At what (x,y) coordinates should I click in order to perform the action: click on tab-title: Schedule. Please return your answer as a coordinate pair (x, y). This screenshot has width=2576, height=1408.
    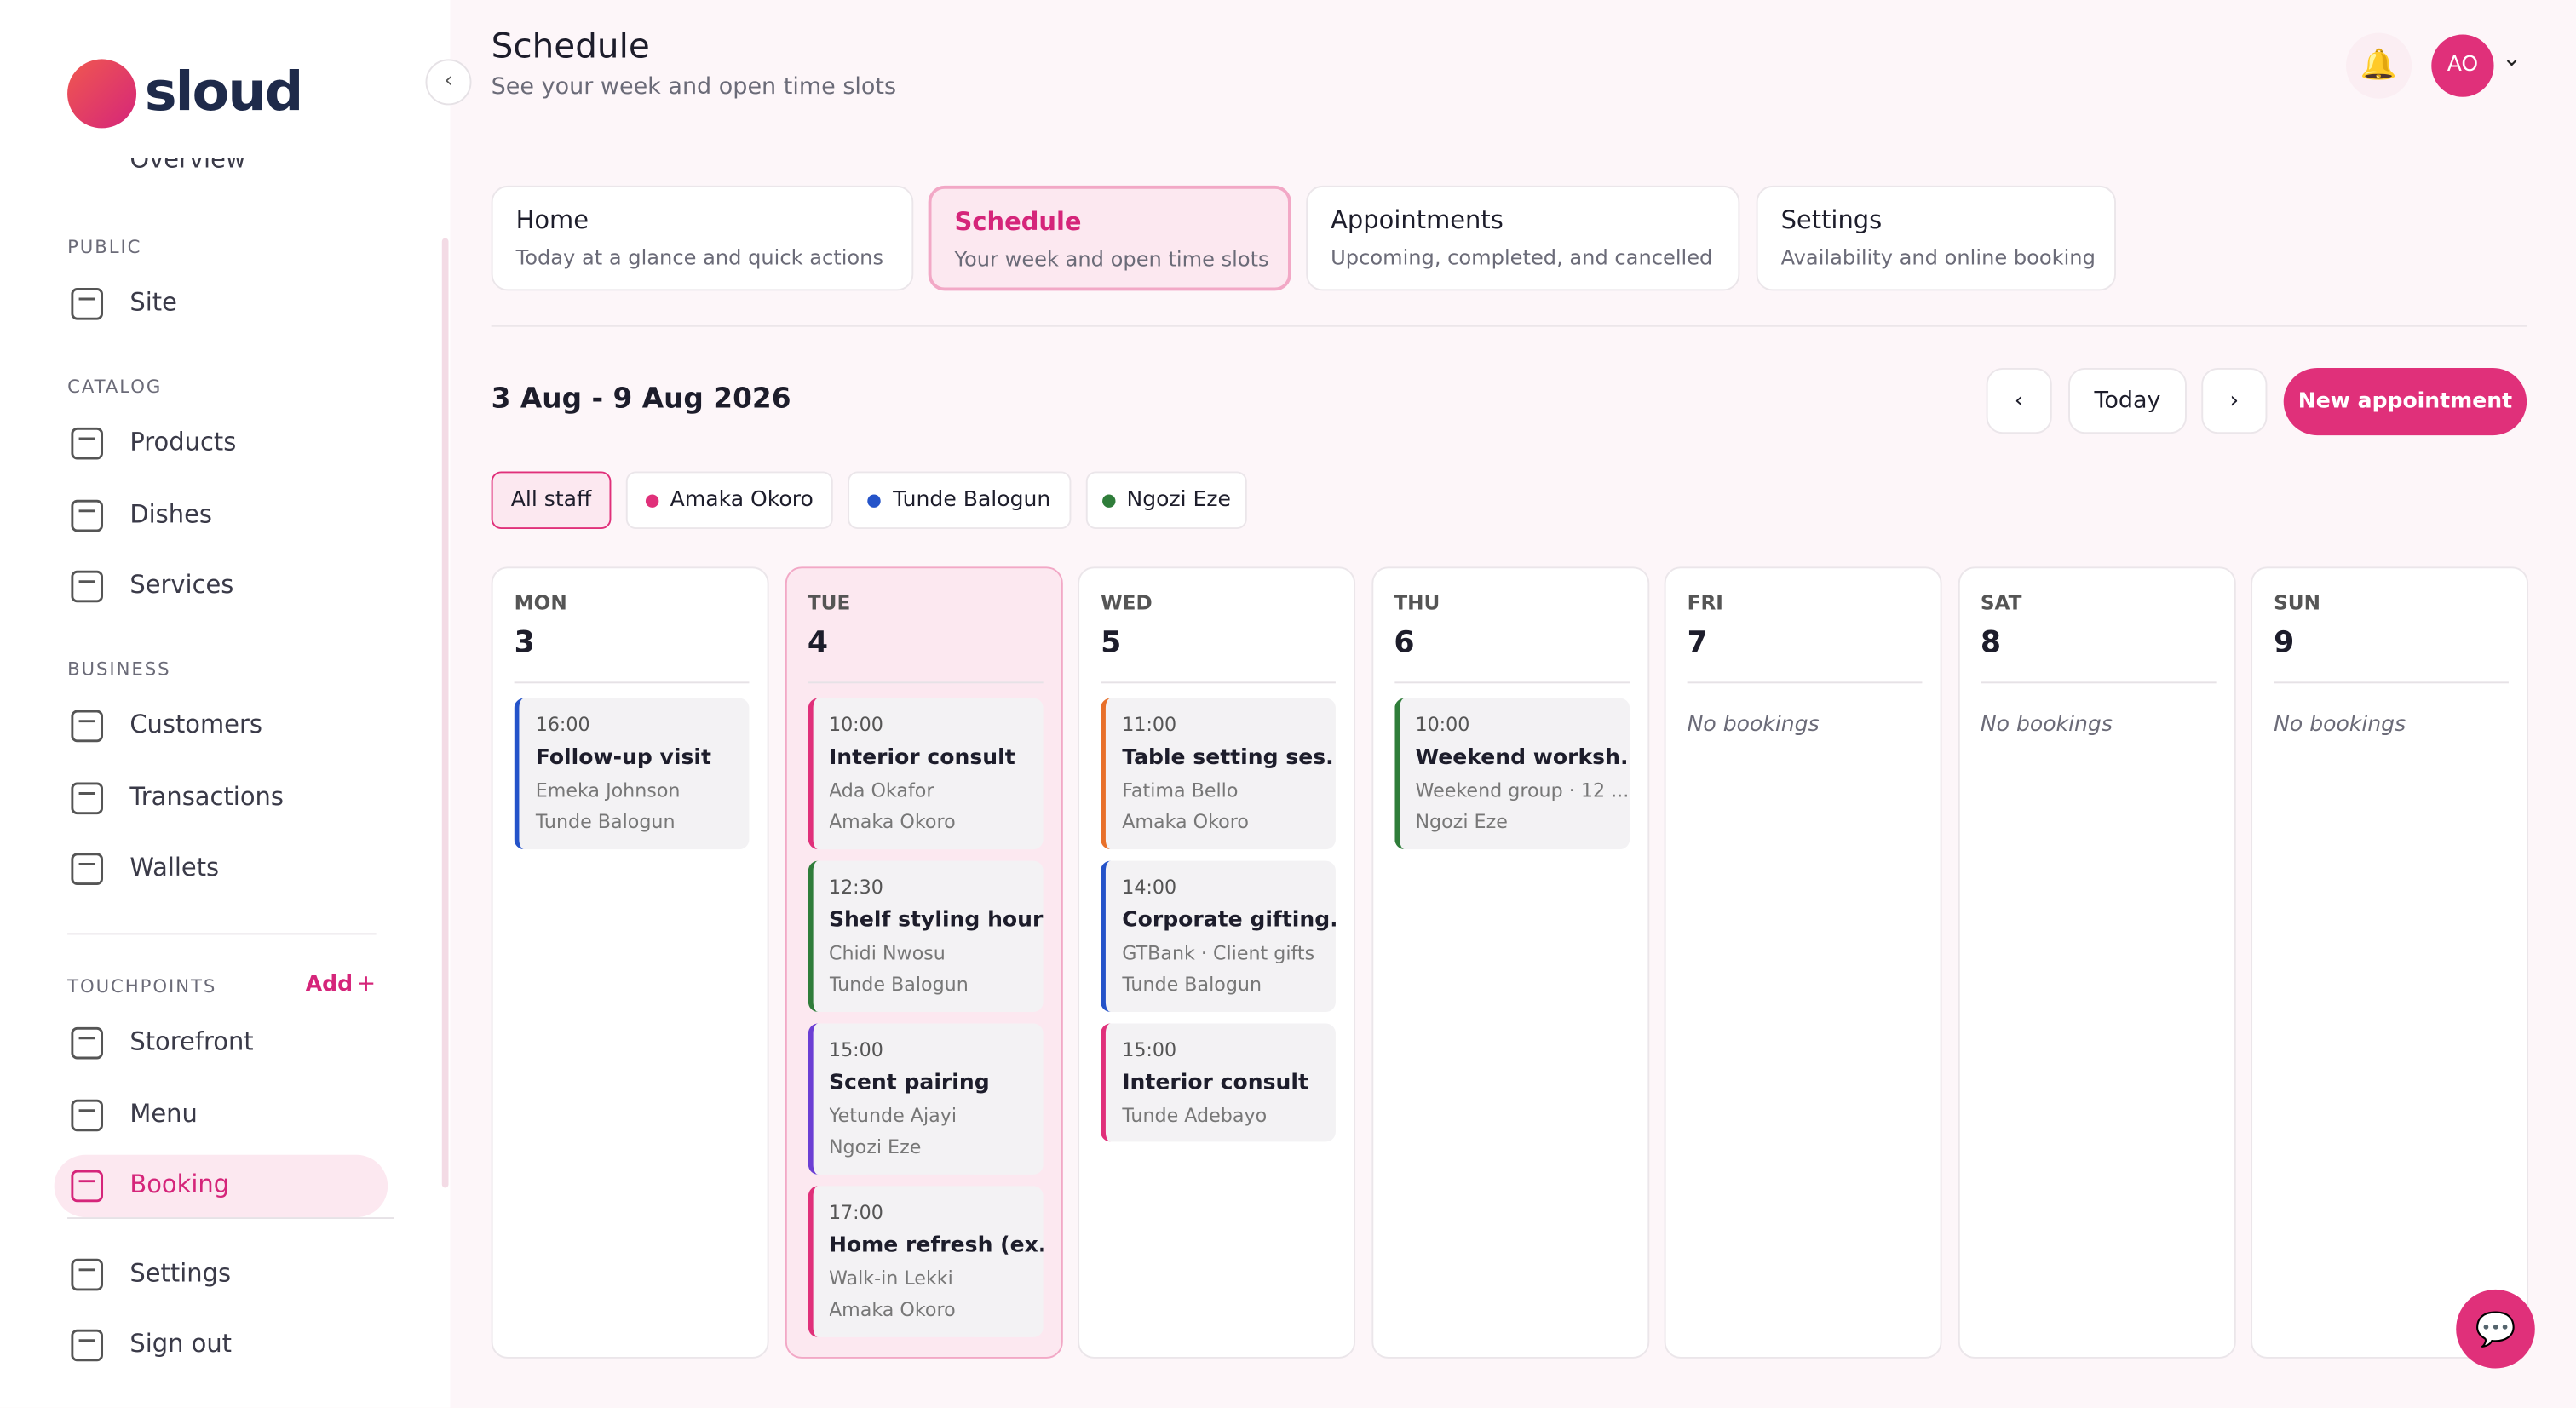
    Looking at the image, I should click on (1018, 222).